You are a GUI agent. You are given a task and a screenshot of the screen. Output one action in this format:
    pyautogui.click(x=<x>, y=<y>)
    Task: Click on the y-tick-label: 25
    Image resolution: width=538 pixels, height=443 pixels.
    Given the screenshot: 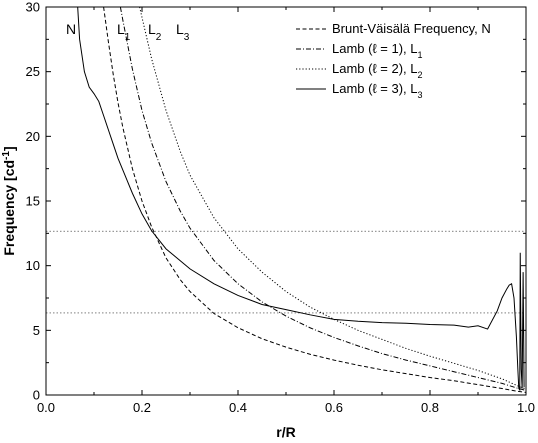 What is the action you would take?
    pyautogui.click(x=33, y=71)
    